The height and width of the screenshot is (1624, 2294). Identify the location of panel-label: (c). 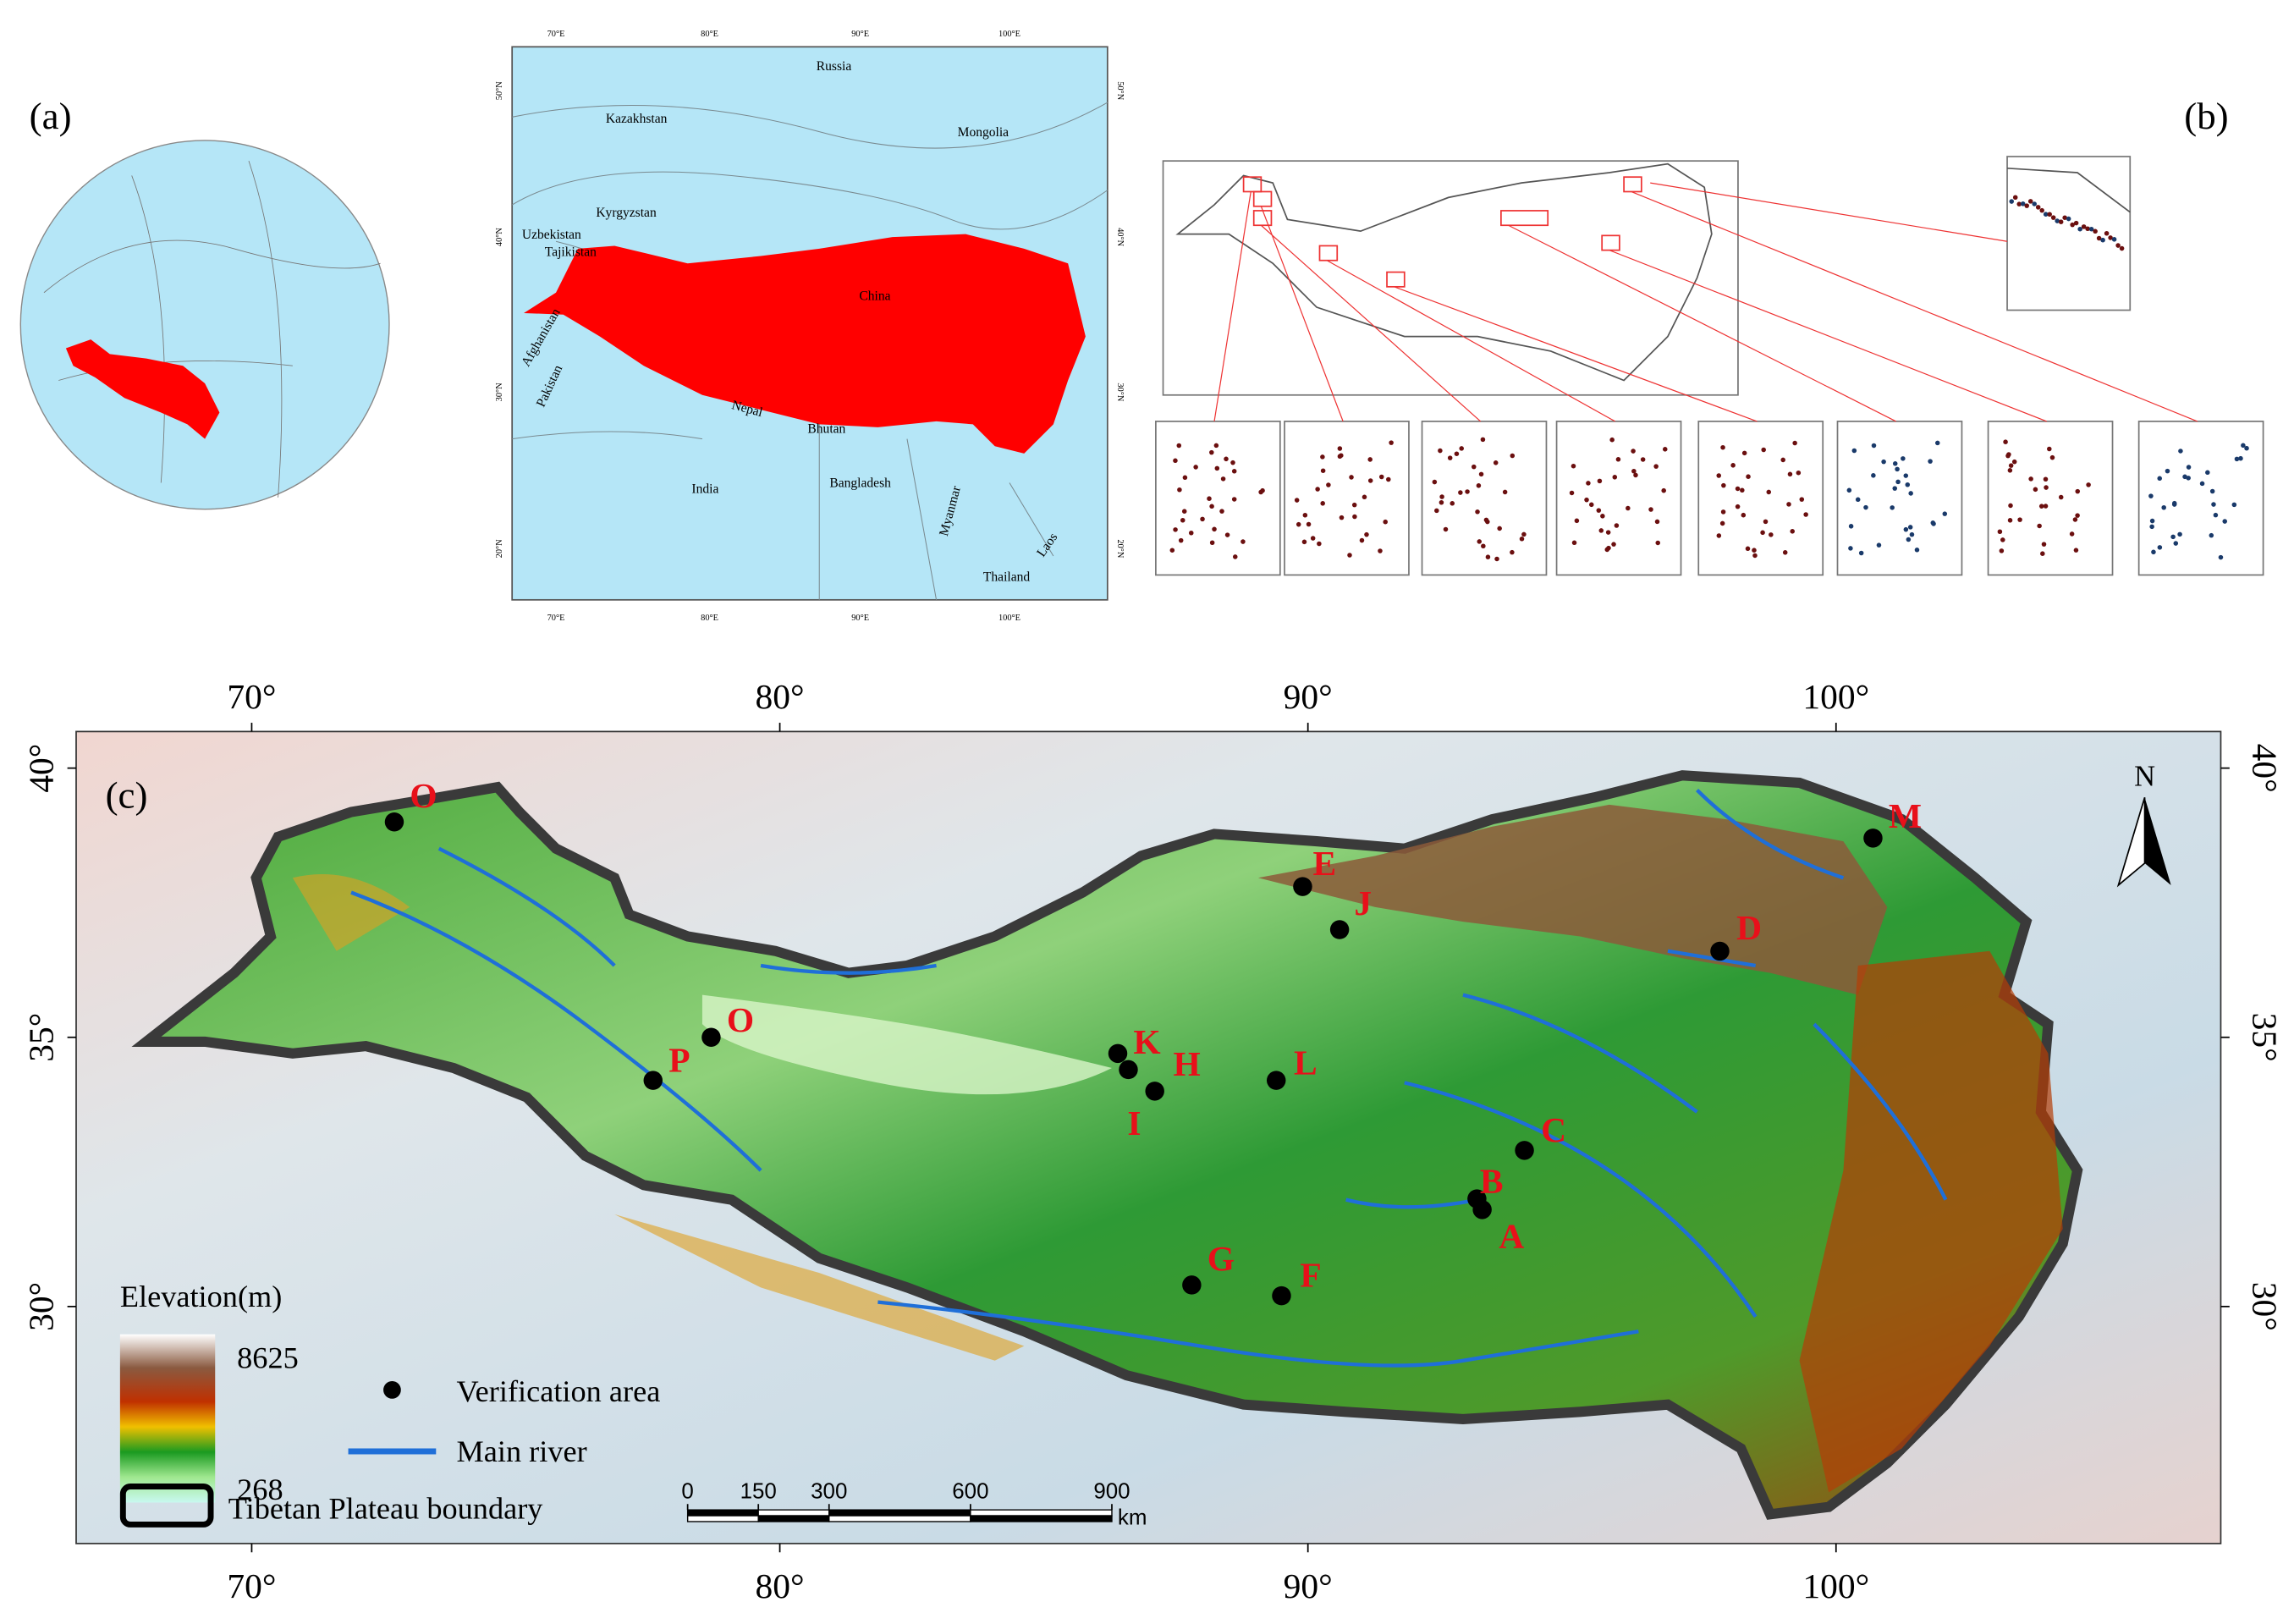
(127, 795).